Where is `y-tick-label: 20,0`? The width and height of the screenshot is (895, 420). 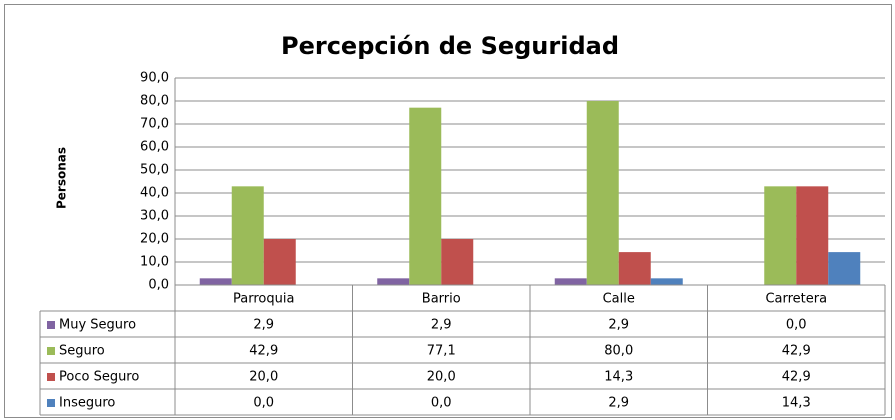 y-tick-label: 20,0 is located at coordinates (154, 239).